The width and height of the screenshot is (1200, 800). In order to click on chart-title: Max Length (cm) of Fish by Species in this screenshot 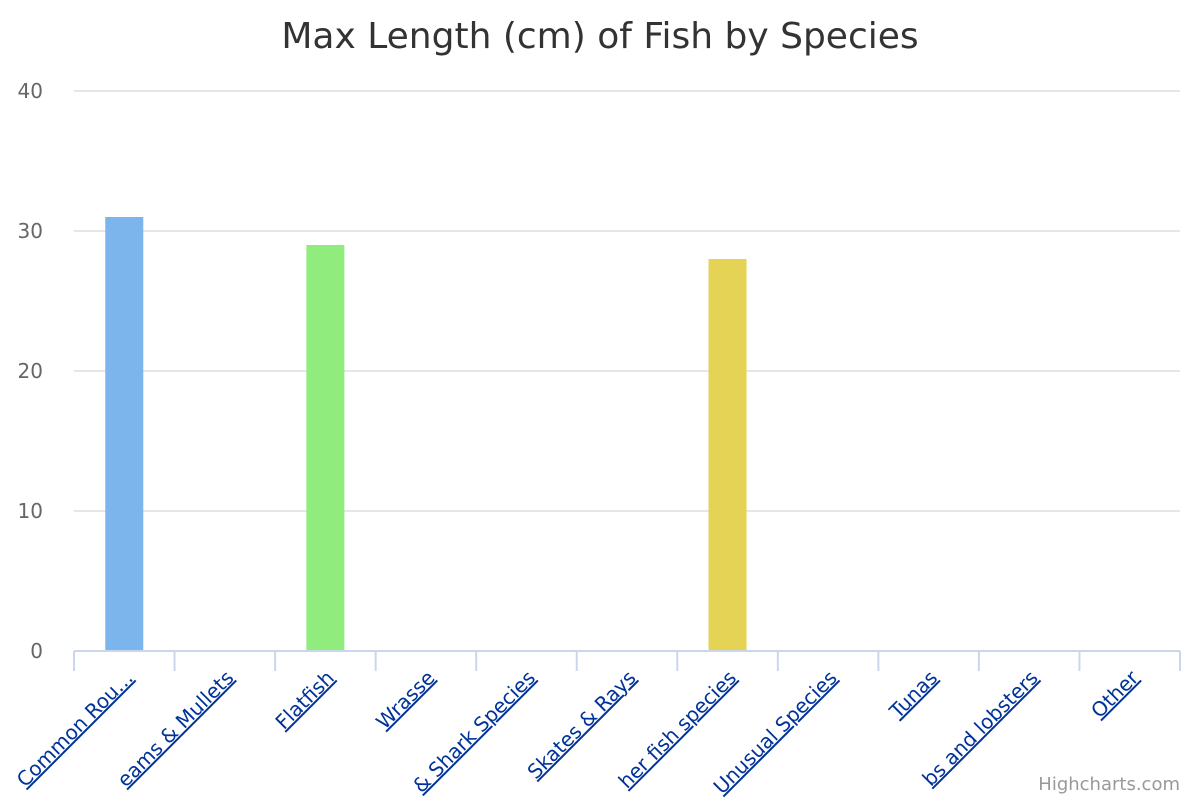, I will do `click(599, 36)`.